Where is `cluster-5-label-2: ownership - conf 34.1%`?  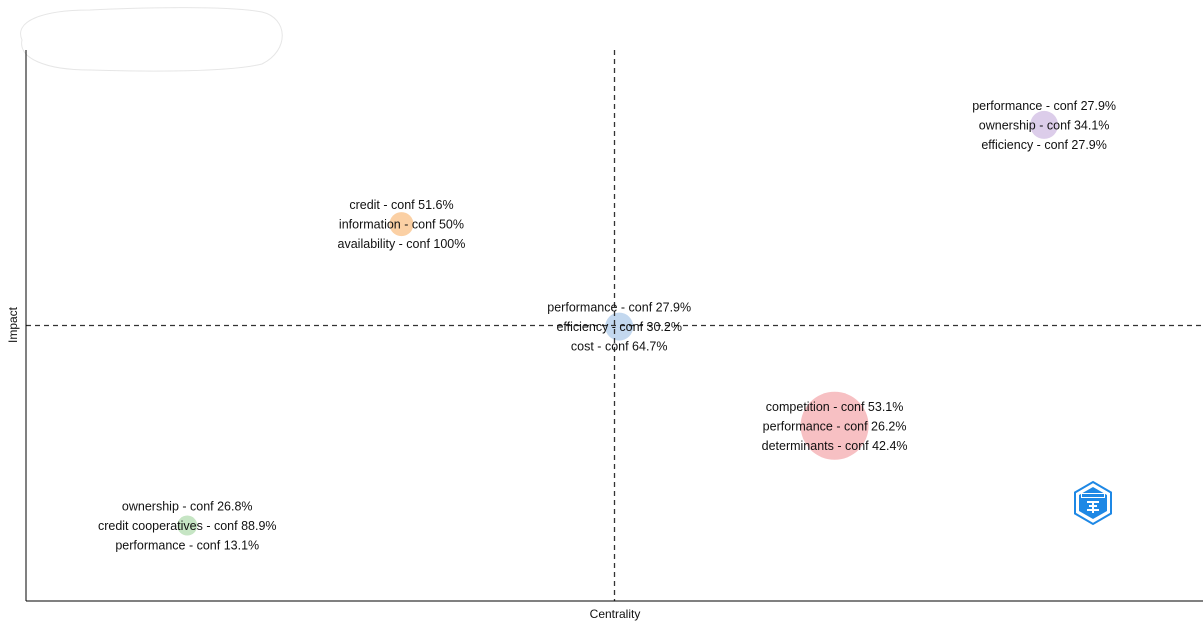
cluster-5-label-2: ownership - conf 34.1% is located at coordinates (1044, 125).